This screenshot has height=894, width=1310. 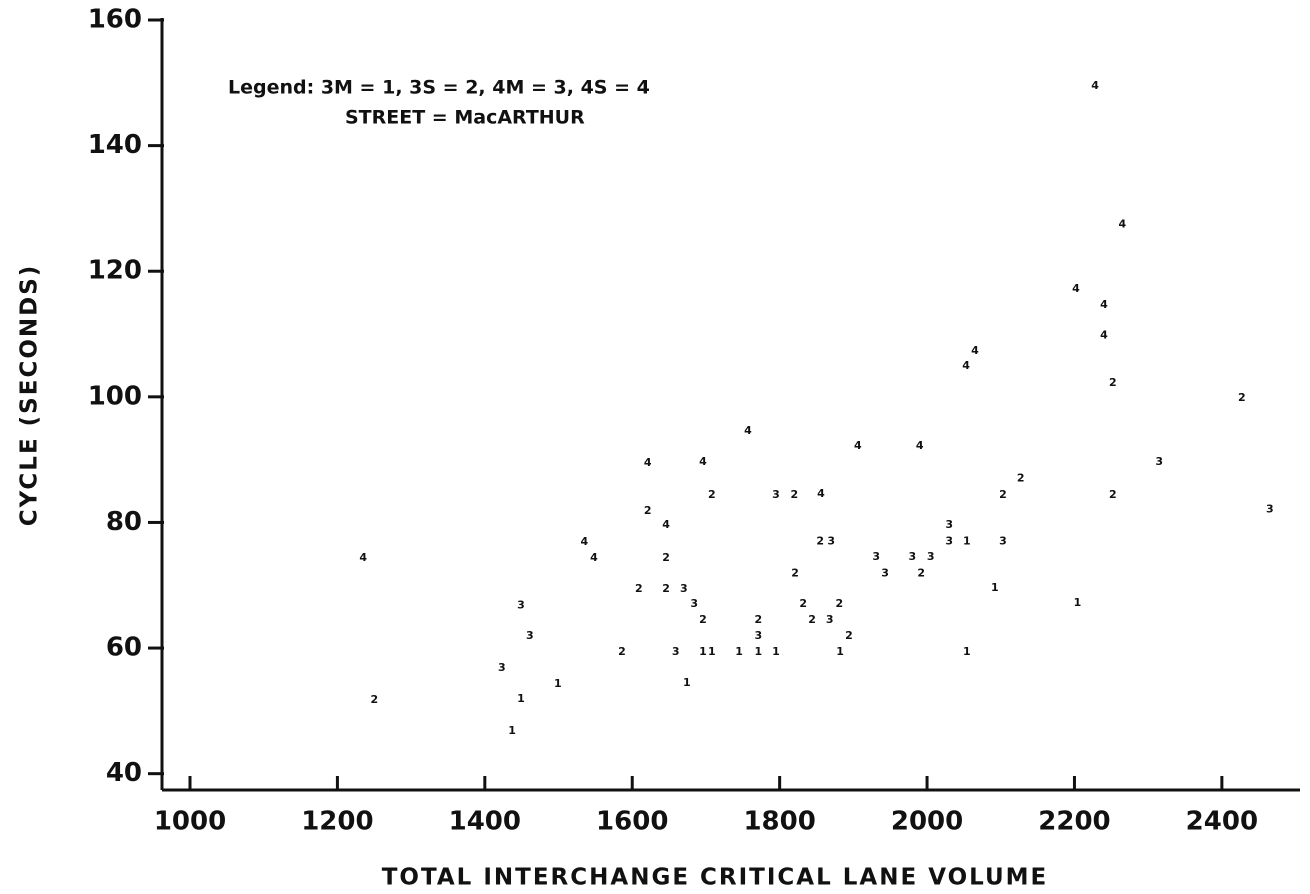 What do you see at coordinates (337, 822) in the screenshot?
I see `x-tick-label: 1200` at bounding box center [337, 822].